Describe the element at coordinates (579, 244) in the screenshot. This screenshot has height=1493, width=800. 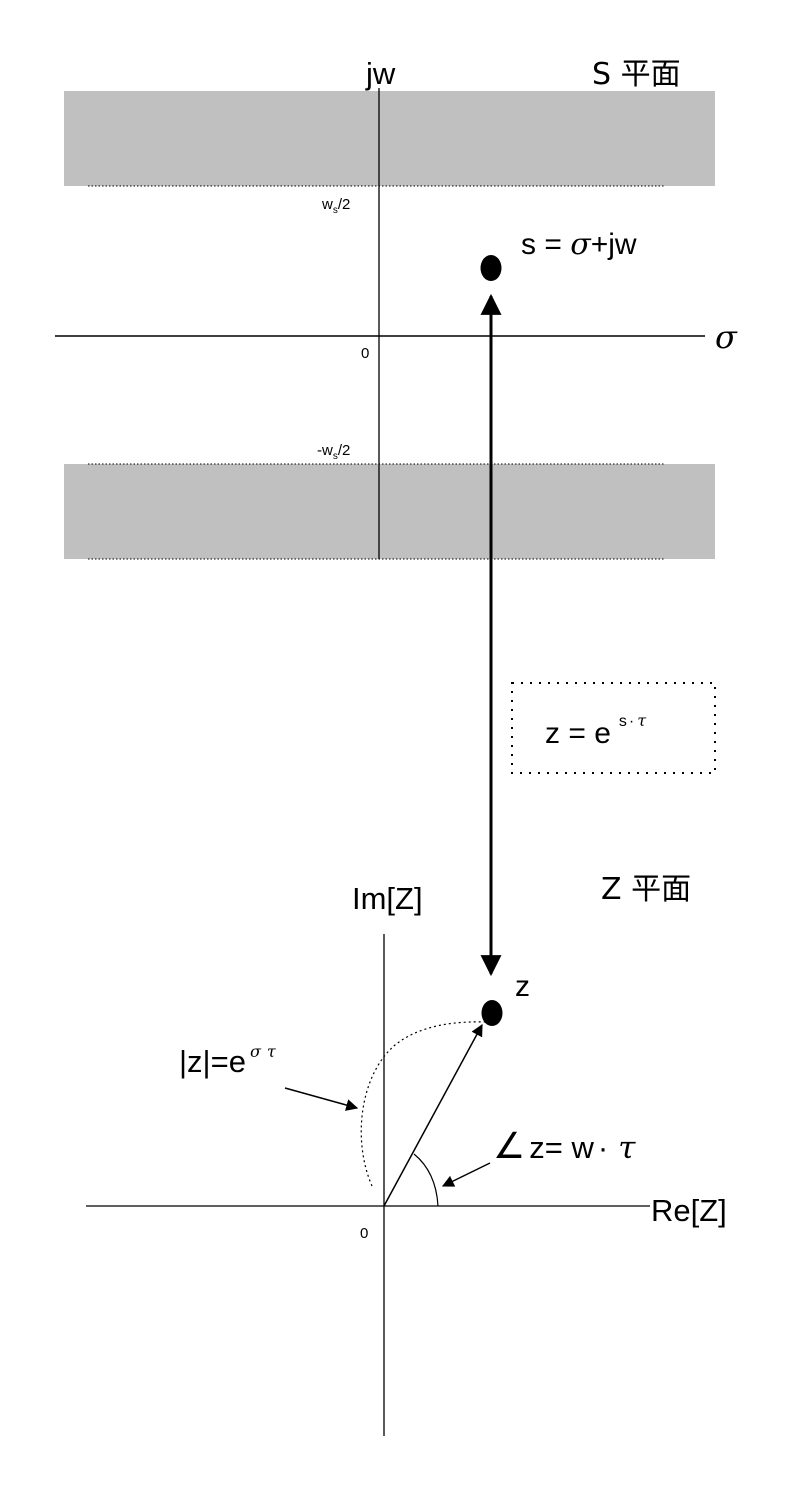
I see `s-point-label: s = σ+jw` at that location.